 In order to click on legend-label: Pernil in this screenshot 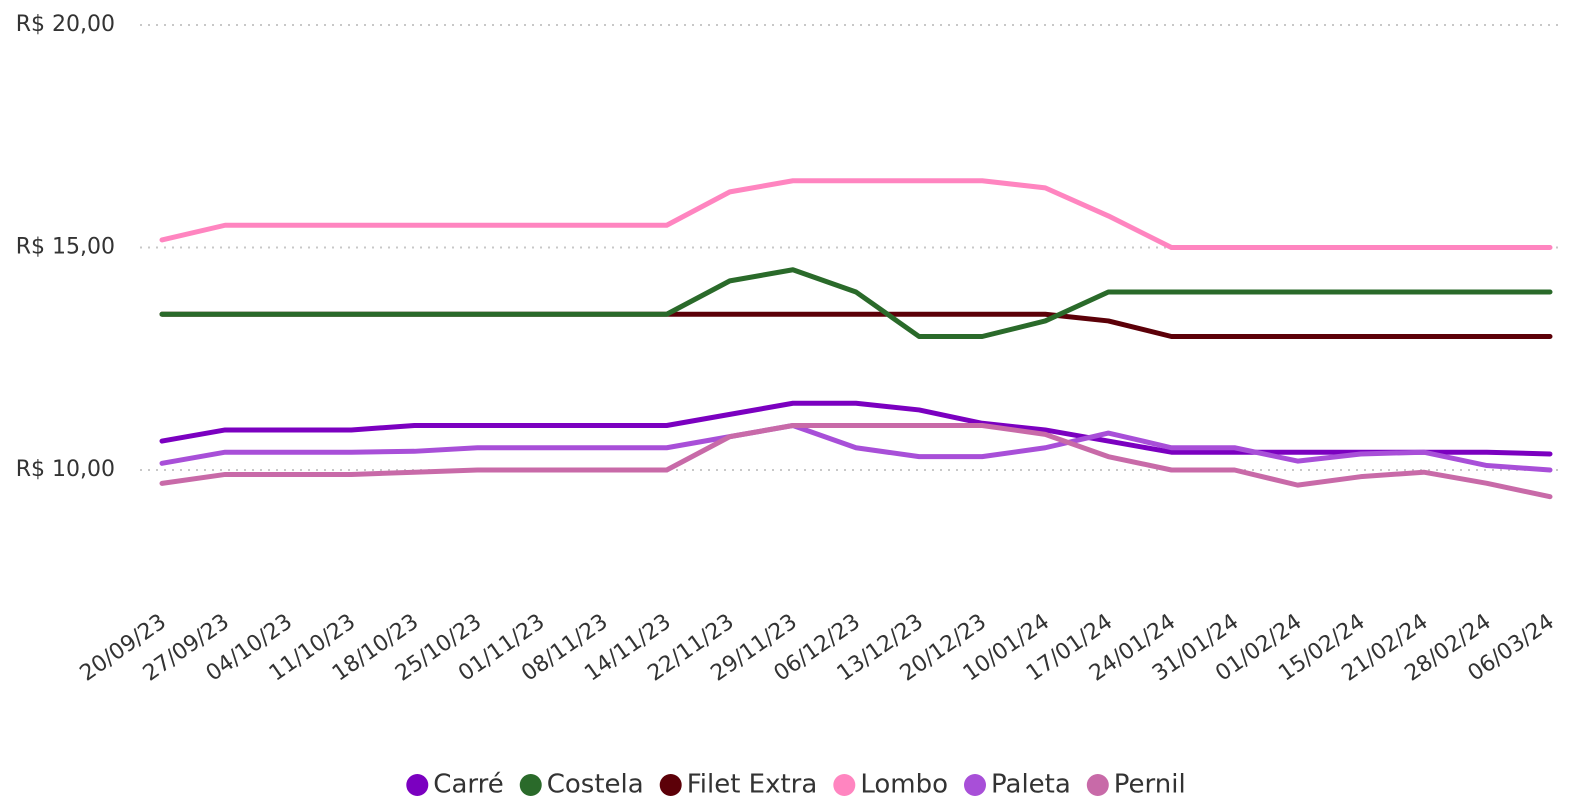, I will do `click(1150, 785)`.